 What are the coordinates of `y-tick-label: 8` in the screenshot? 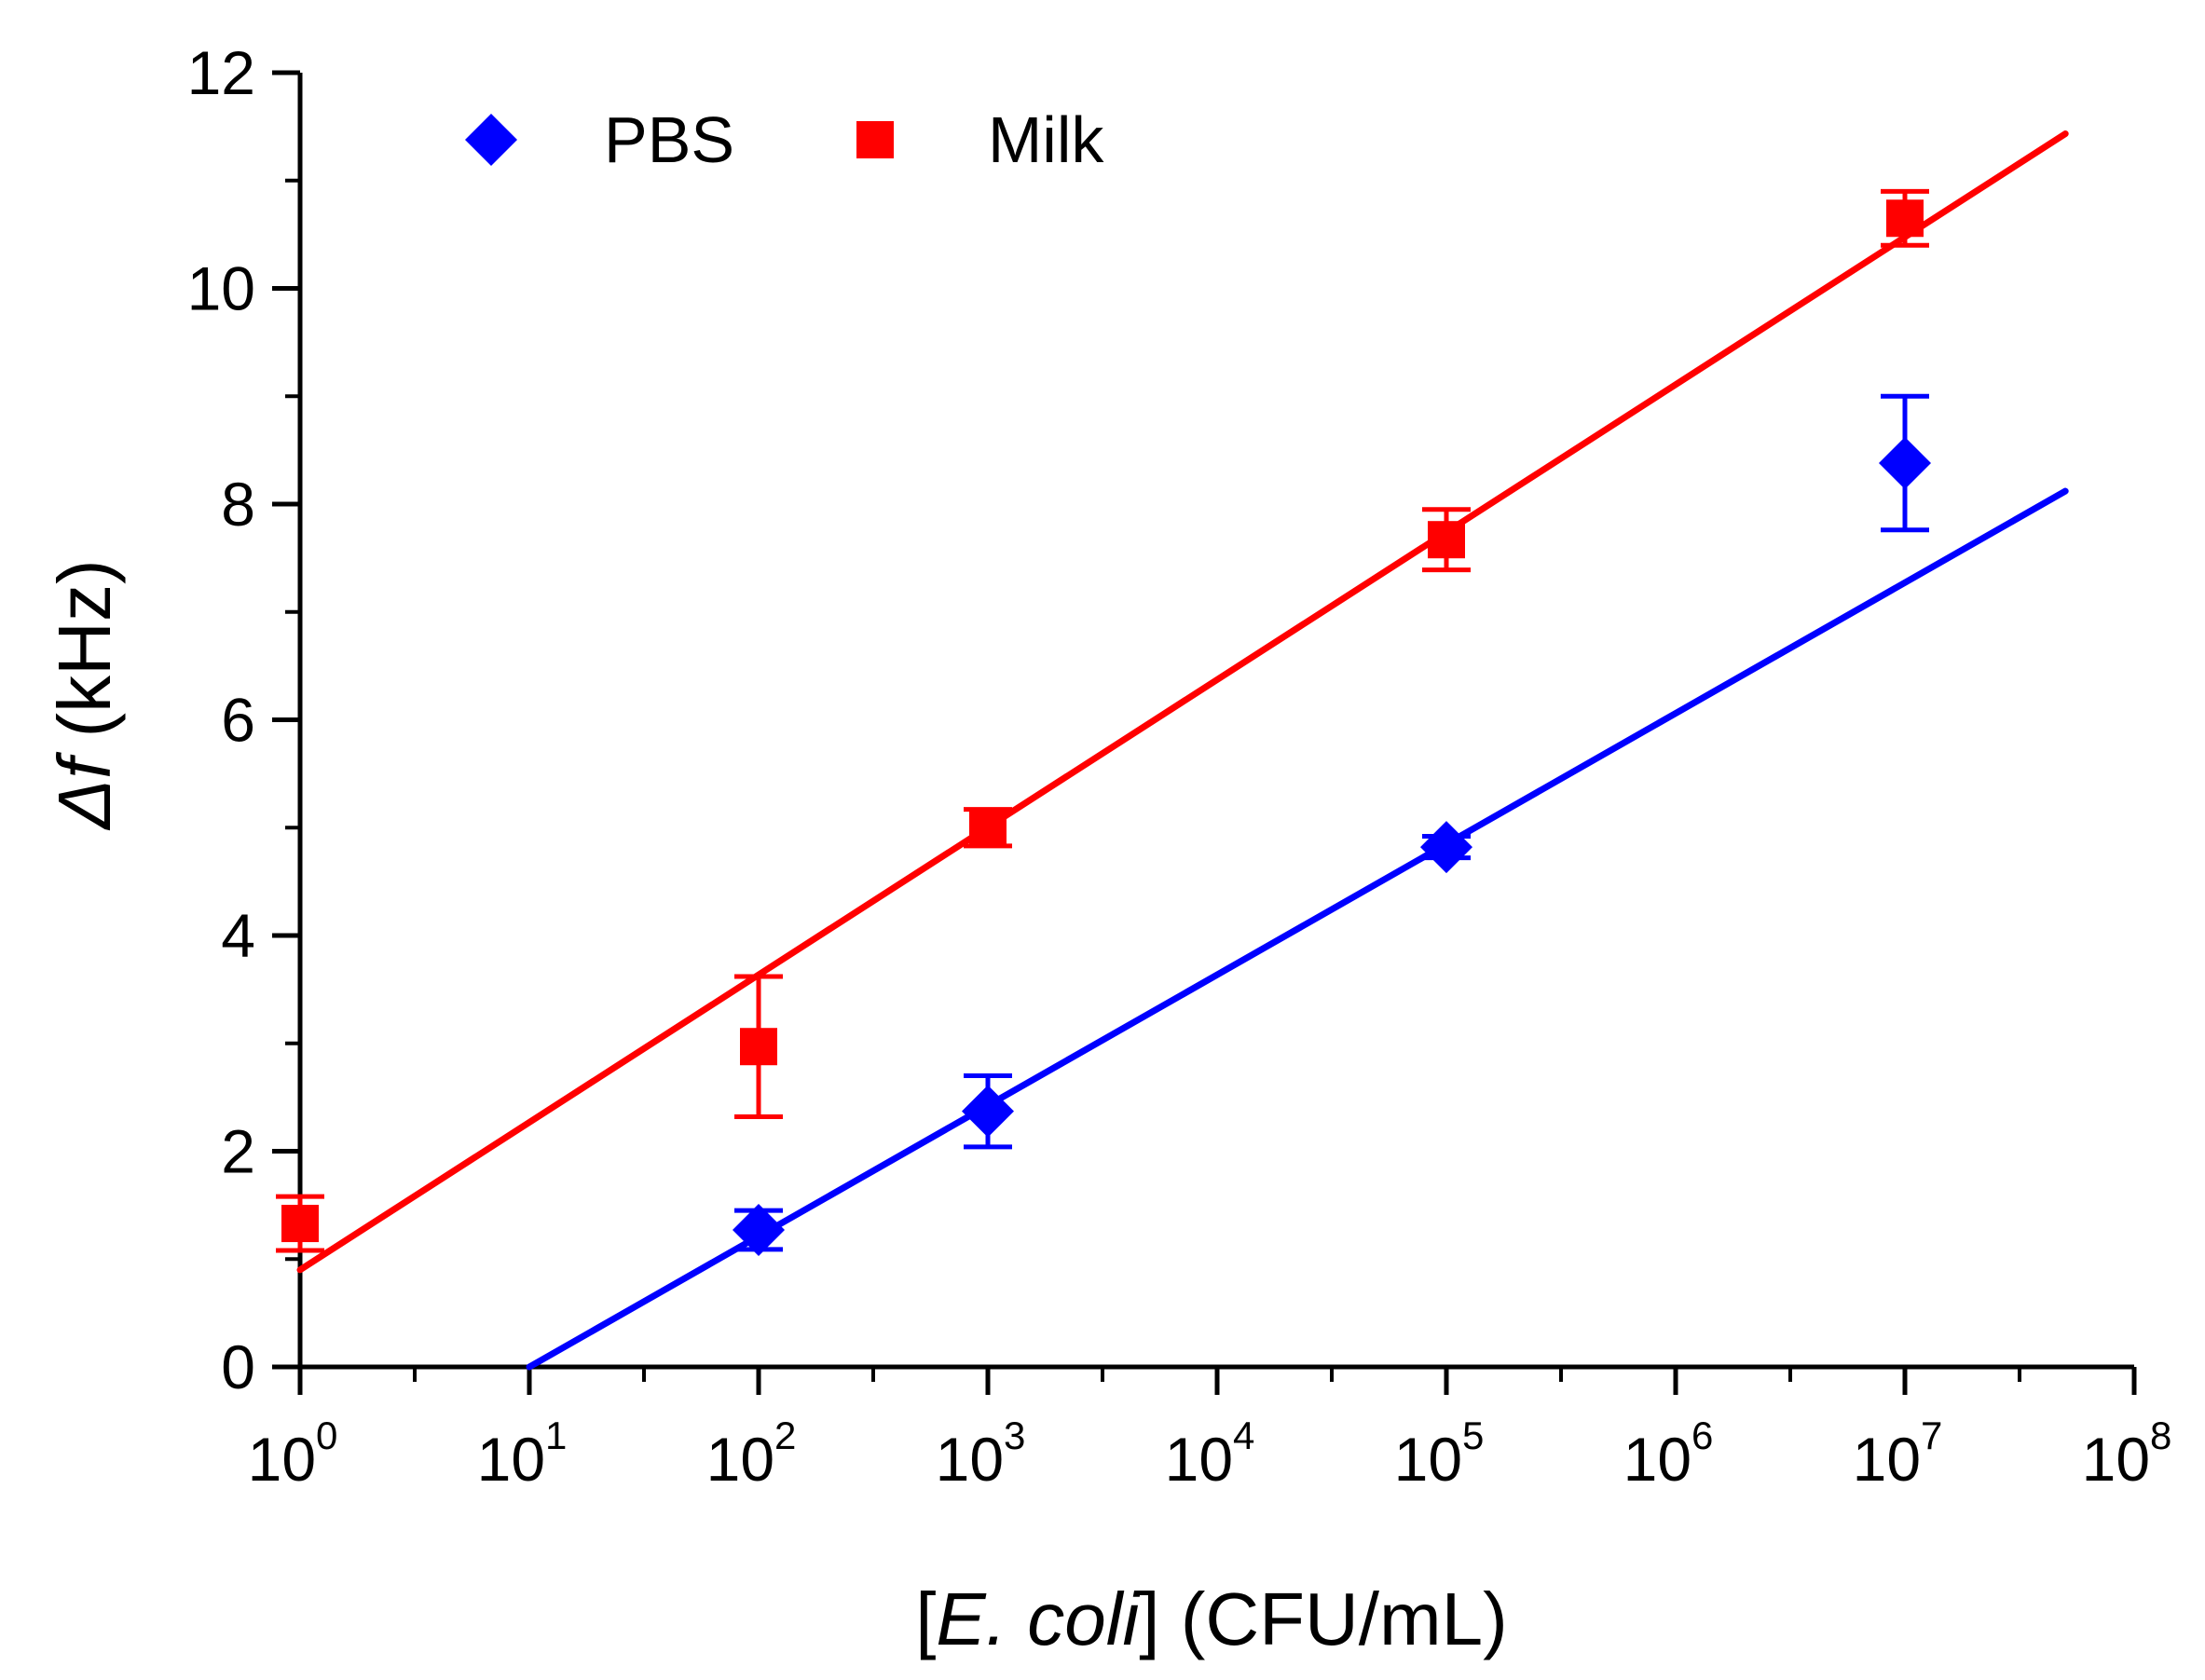 It's located at (238, 504).